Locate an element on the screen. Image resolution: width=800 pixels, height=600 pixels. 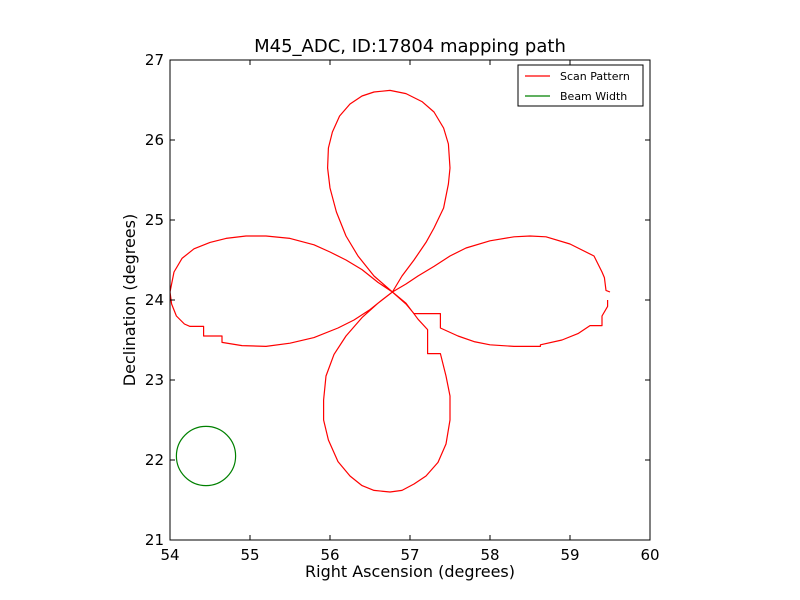
x-tick-label: 58 is located at coordinates (489, 555).